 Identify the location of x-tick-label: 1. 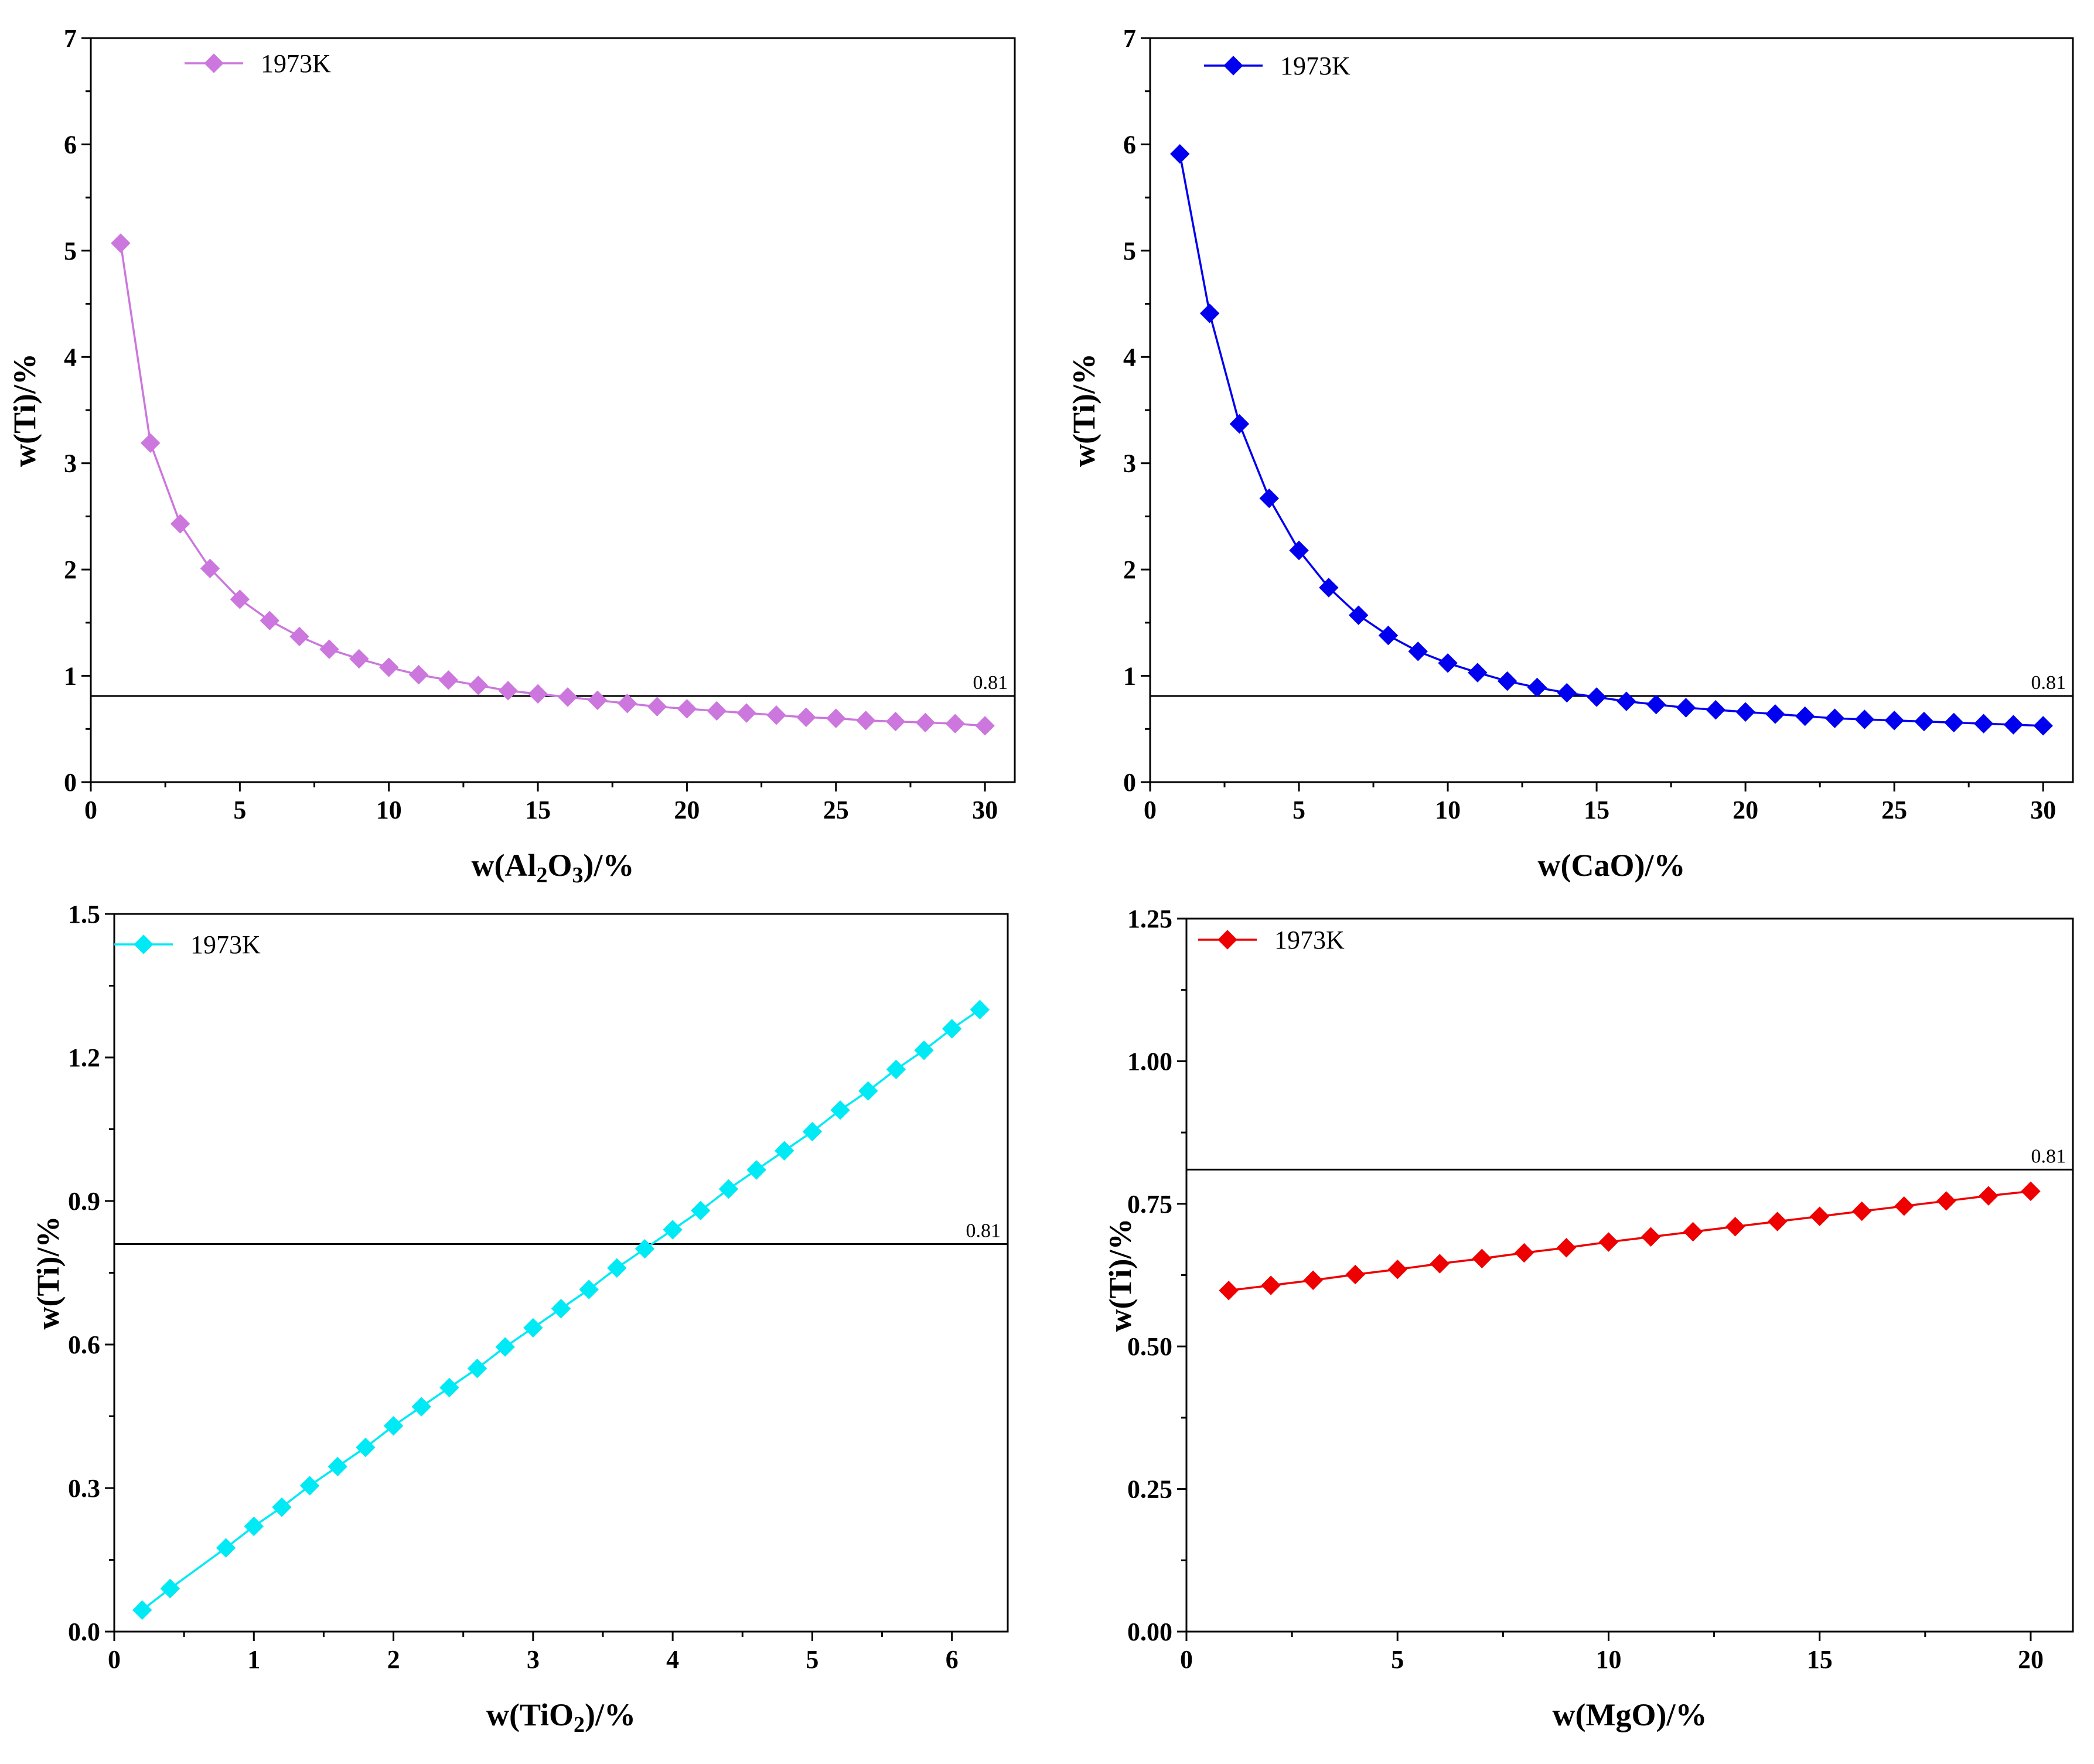
(254, 1659).